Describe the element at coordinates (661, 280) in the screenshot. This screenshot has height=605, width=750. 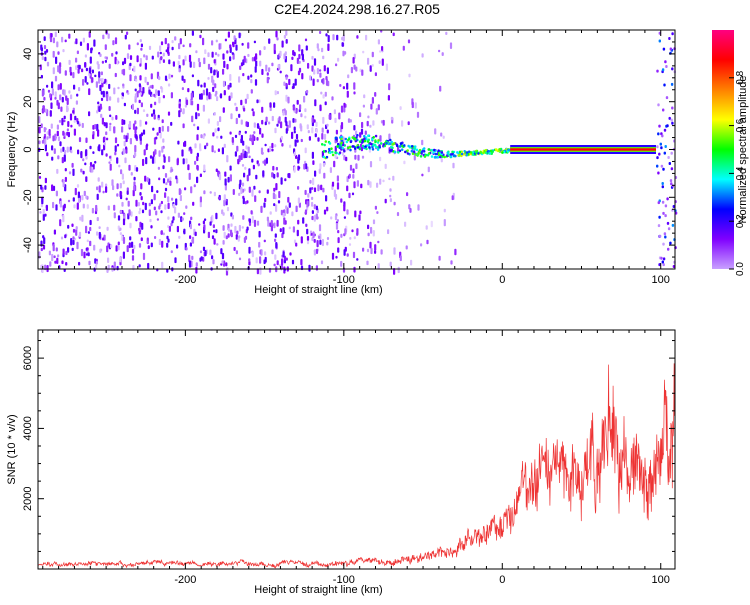
I see `x-tick-label: 100` at that location.